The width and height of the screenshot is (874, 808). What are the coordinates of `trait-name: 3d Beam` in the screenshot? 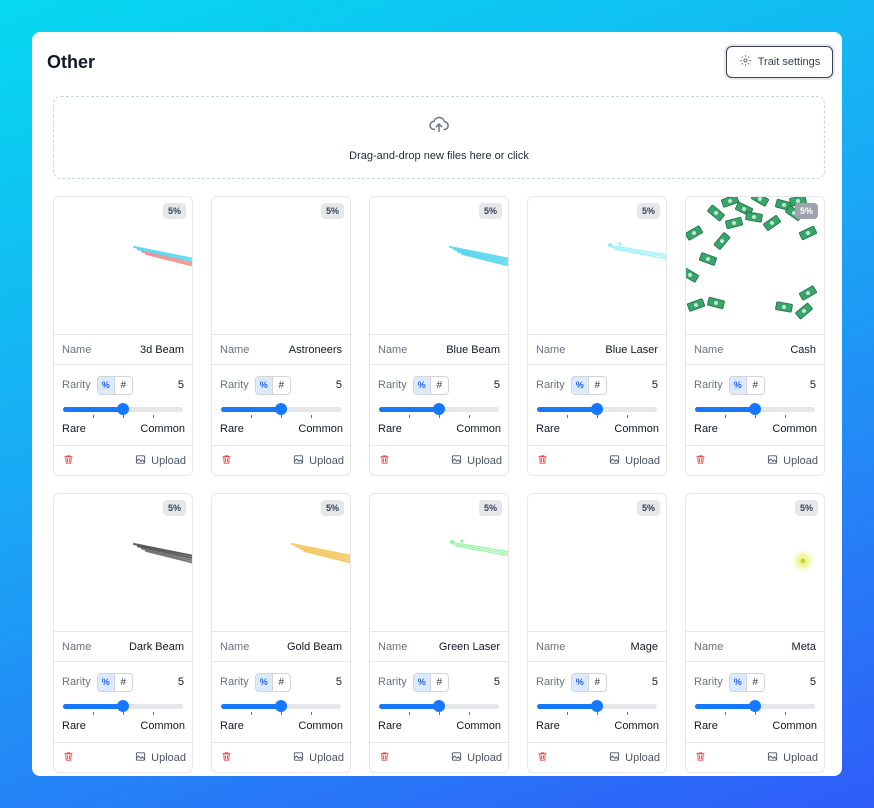 It's located at (161, 349).